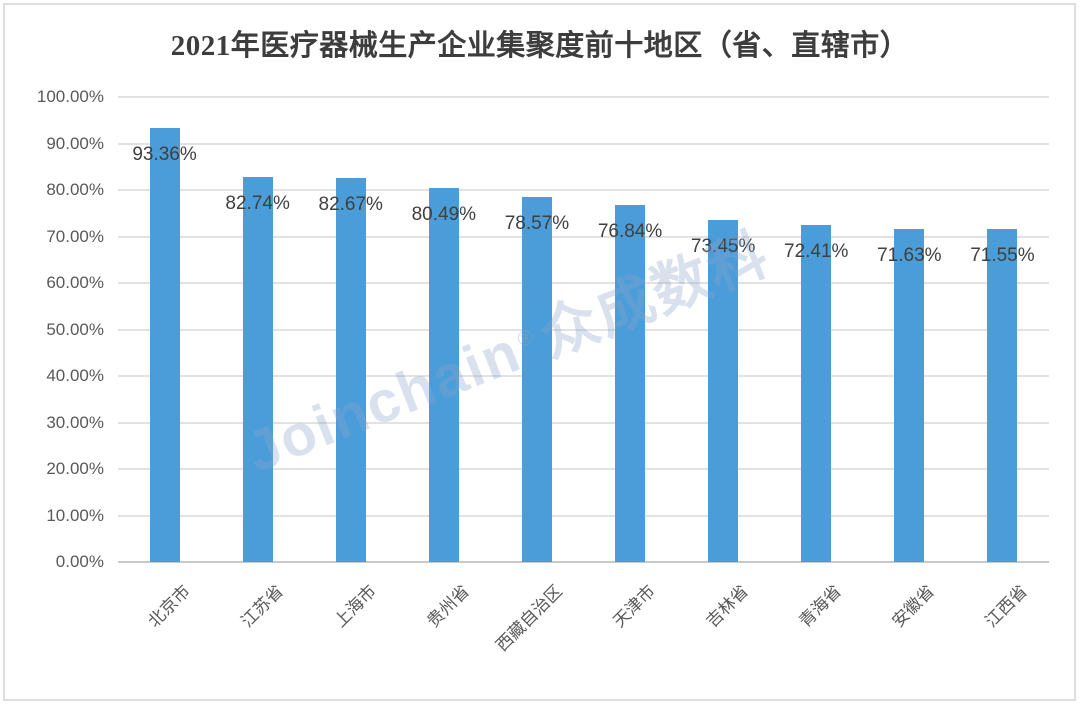 This screenshot has height=706, width=1080. I want to click on y-tick-label-60: 60.00%, so click(75, 282).